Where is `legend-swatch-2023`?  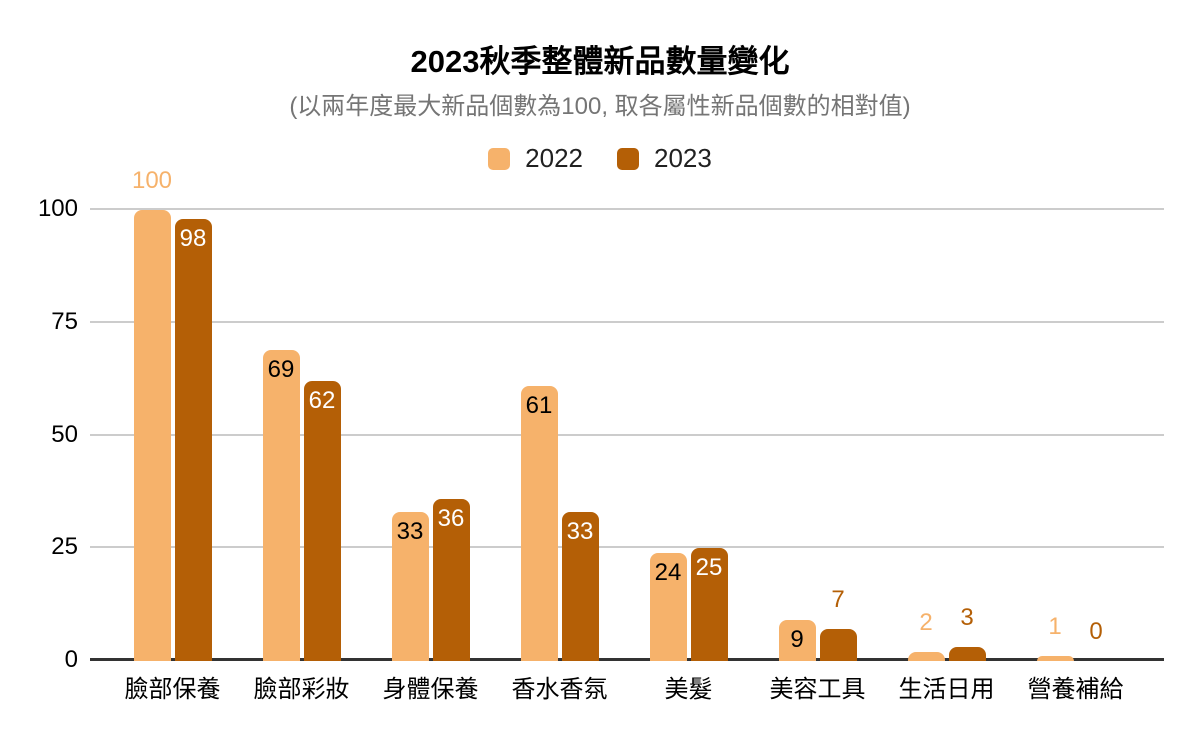
legend-swatch-2023 is located at coordinates (628, 158).